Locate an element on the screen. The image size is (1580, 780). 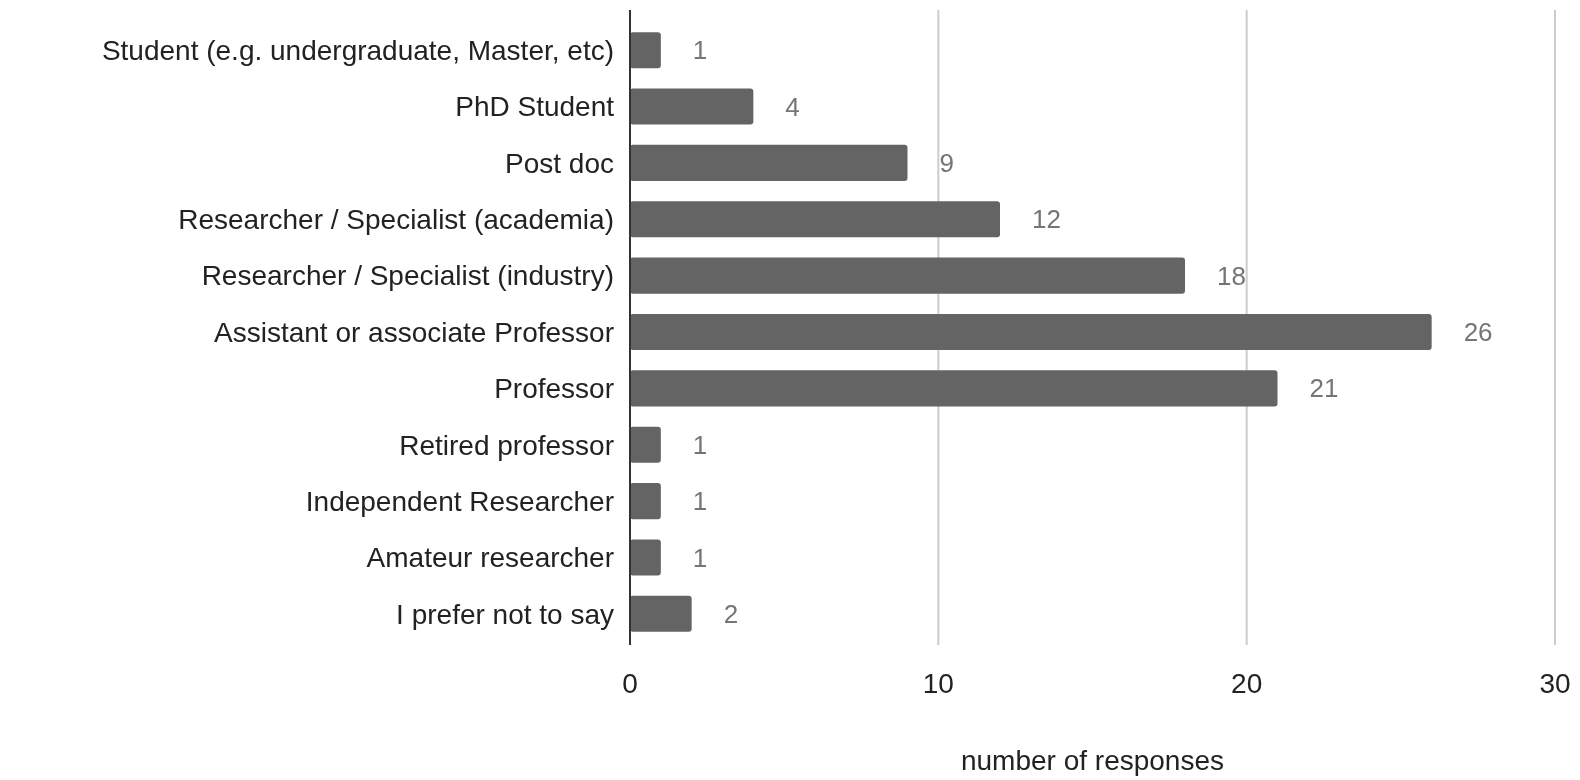
y-tick-label: Researcher / Specialist (industry) is located at coordinates (407, 276).